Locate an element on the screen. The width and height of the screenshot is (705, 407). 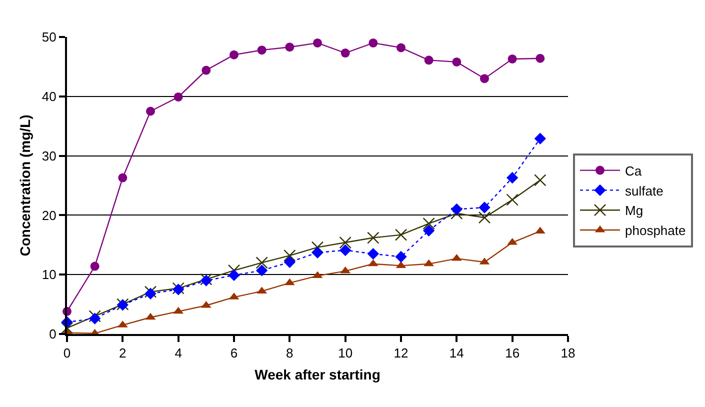
x-tick-label: 2 is located at coordinates (122, 353).